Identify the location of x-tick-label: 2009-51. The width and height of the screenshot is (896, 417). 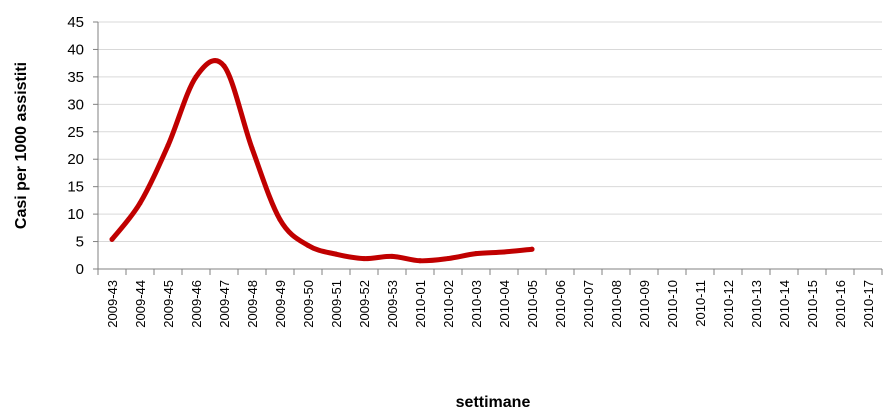
(336, 304).